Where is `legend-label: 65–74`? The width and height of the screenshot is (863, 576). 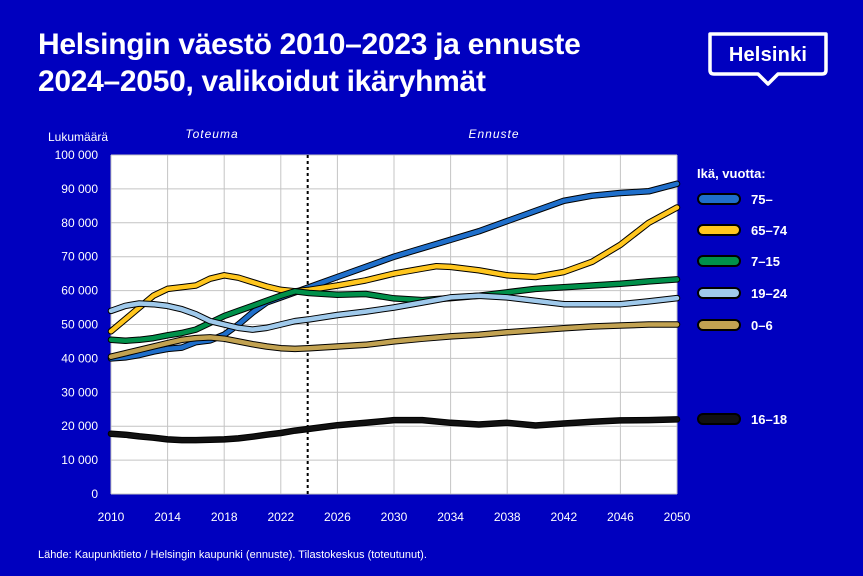 legend-label: 65–74 is located at coordinates (769, 230).